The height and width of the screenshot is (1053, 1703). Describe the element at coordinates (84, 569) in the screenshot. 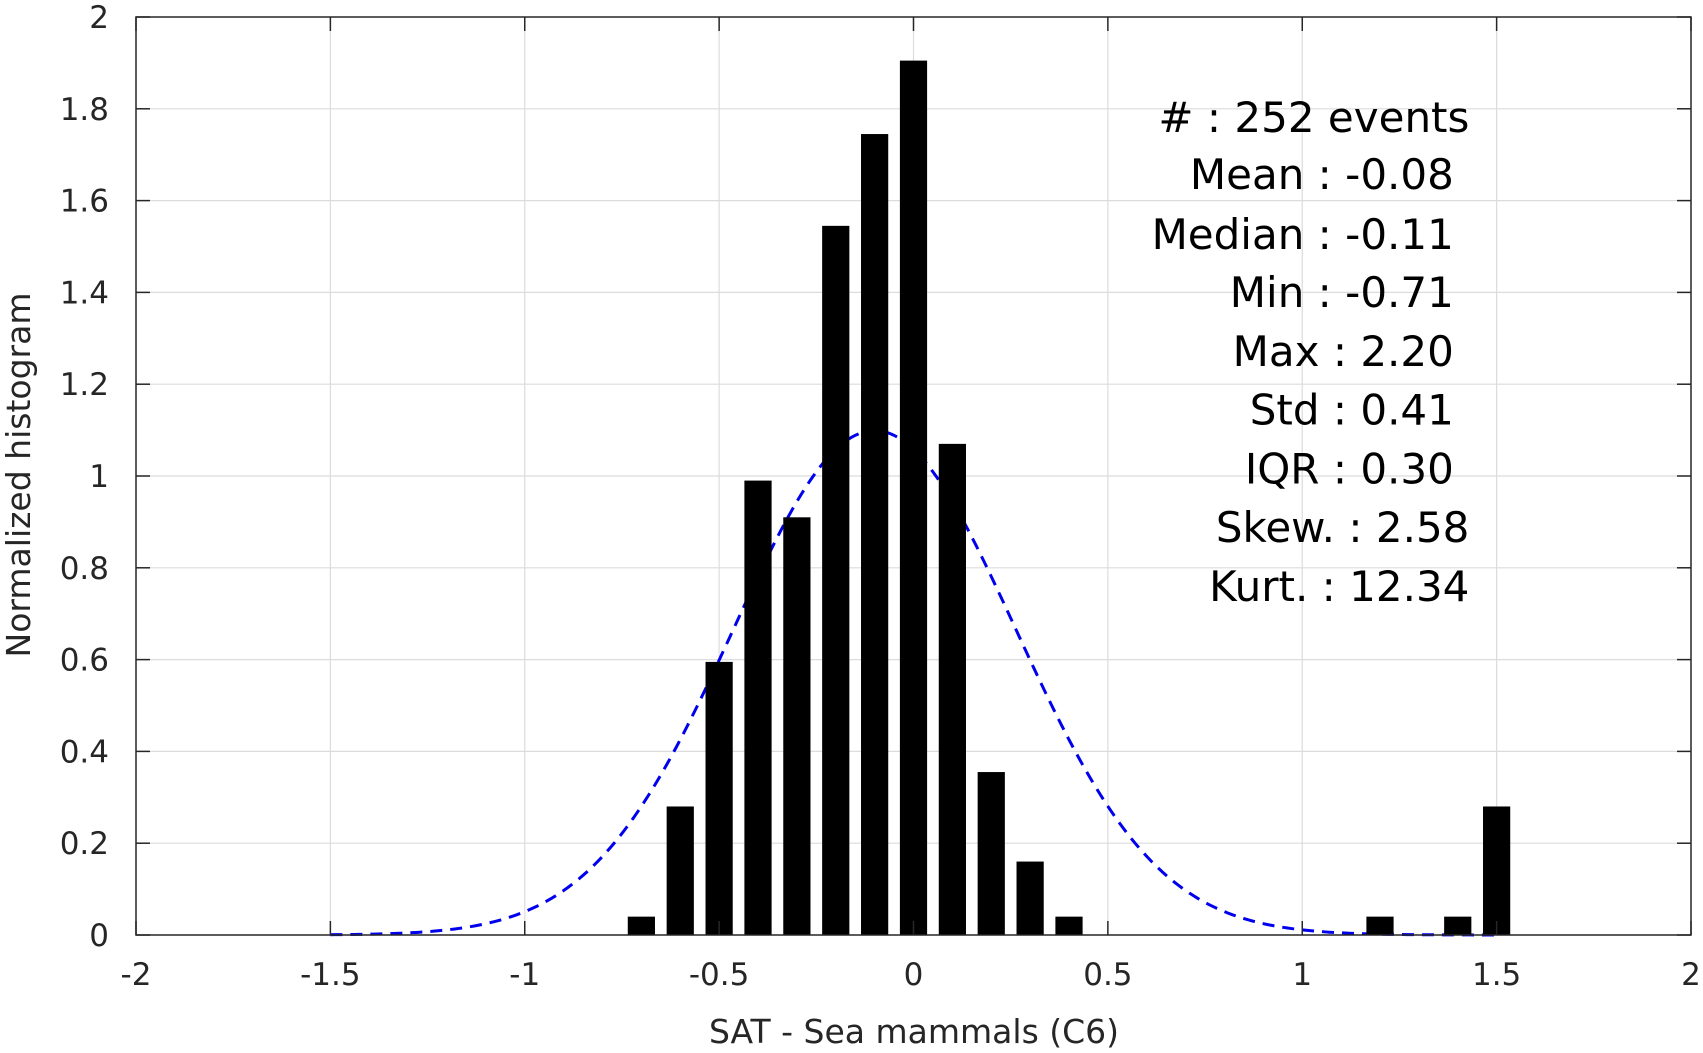

I see `y-tick-label: 0.8` at that location.